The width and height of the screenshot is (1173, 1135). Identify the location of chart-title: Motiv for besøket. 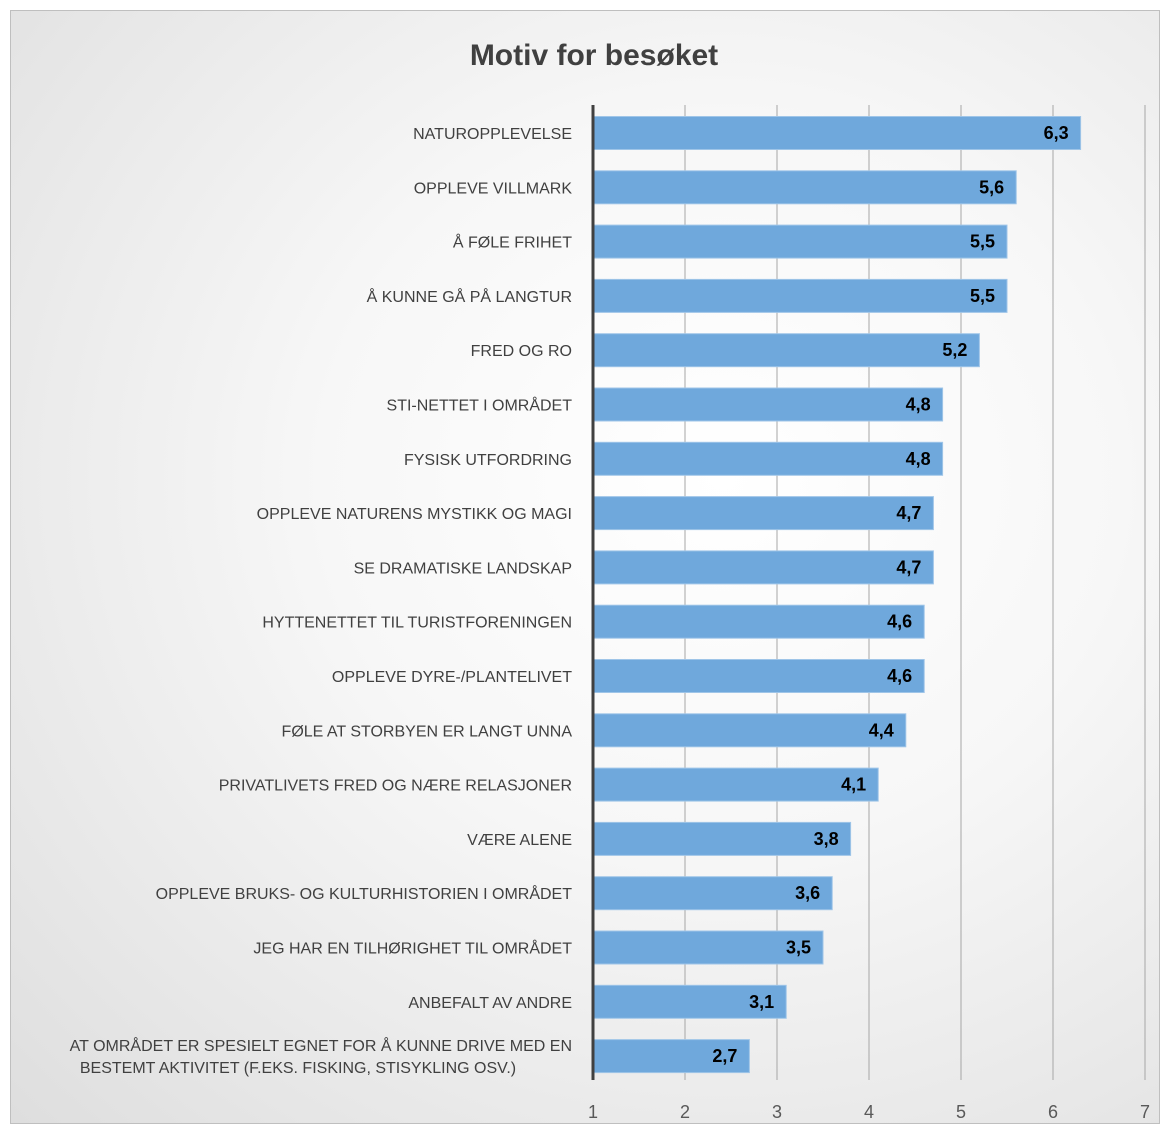
(594, 55).